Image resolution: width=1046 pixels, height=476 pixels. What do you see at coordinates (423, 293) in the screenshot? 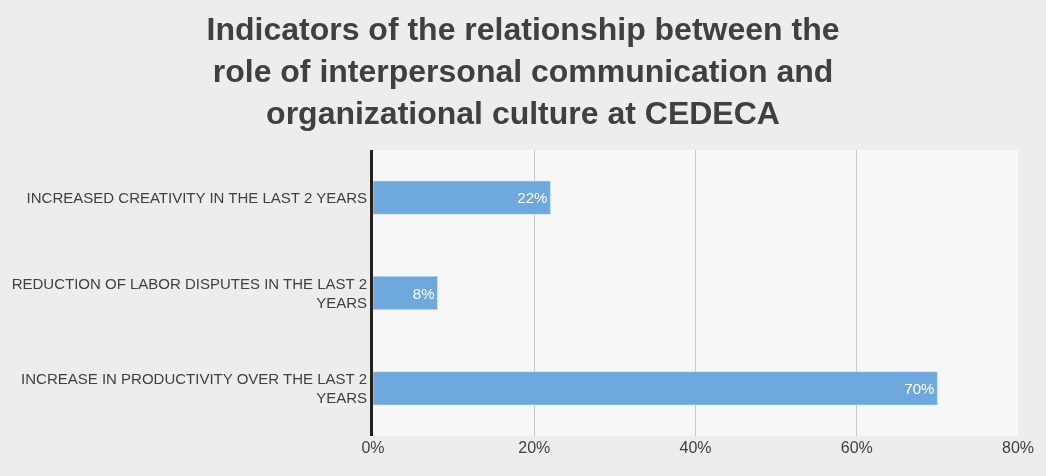
I see `data-label: 8%` at bounding box center [423, 293].